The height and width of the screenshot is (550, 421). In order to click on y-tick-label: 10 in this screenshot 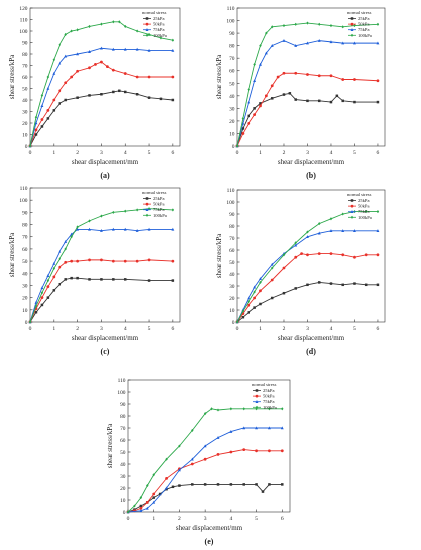, I will do `click(25, 136)`.